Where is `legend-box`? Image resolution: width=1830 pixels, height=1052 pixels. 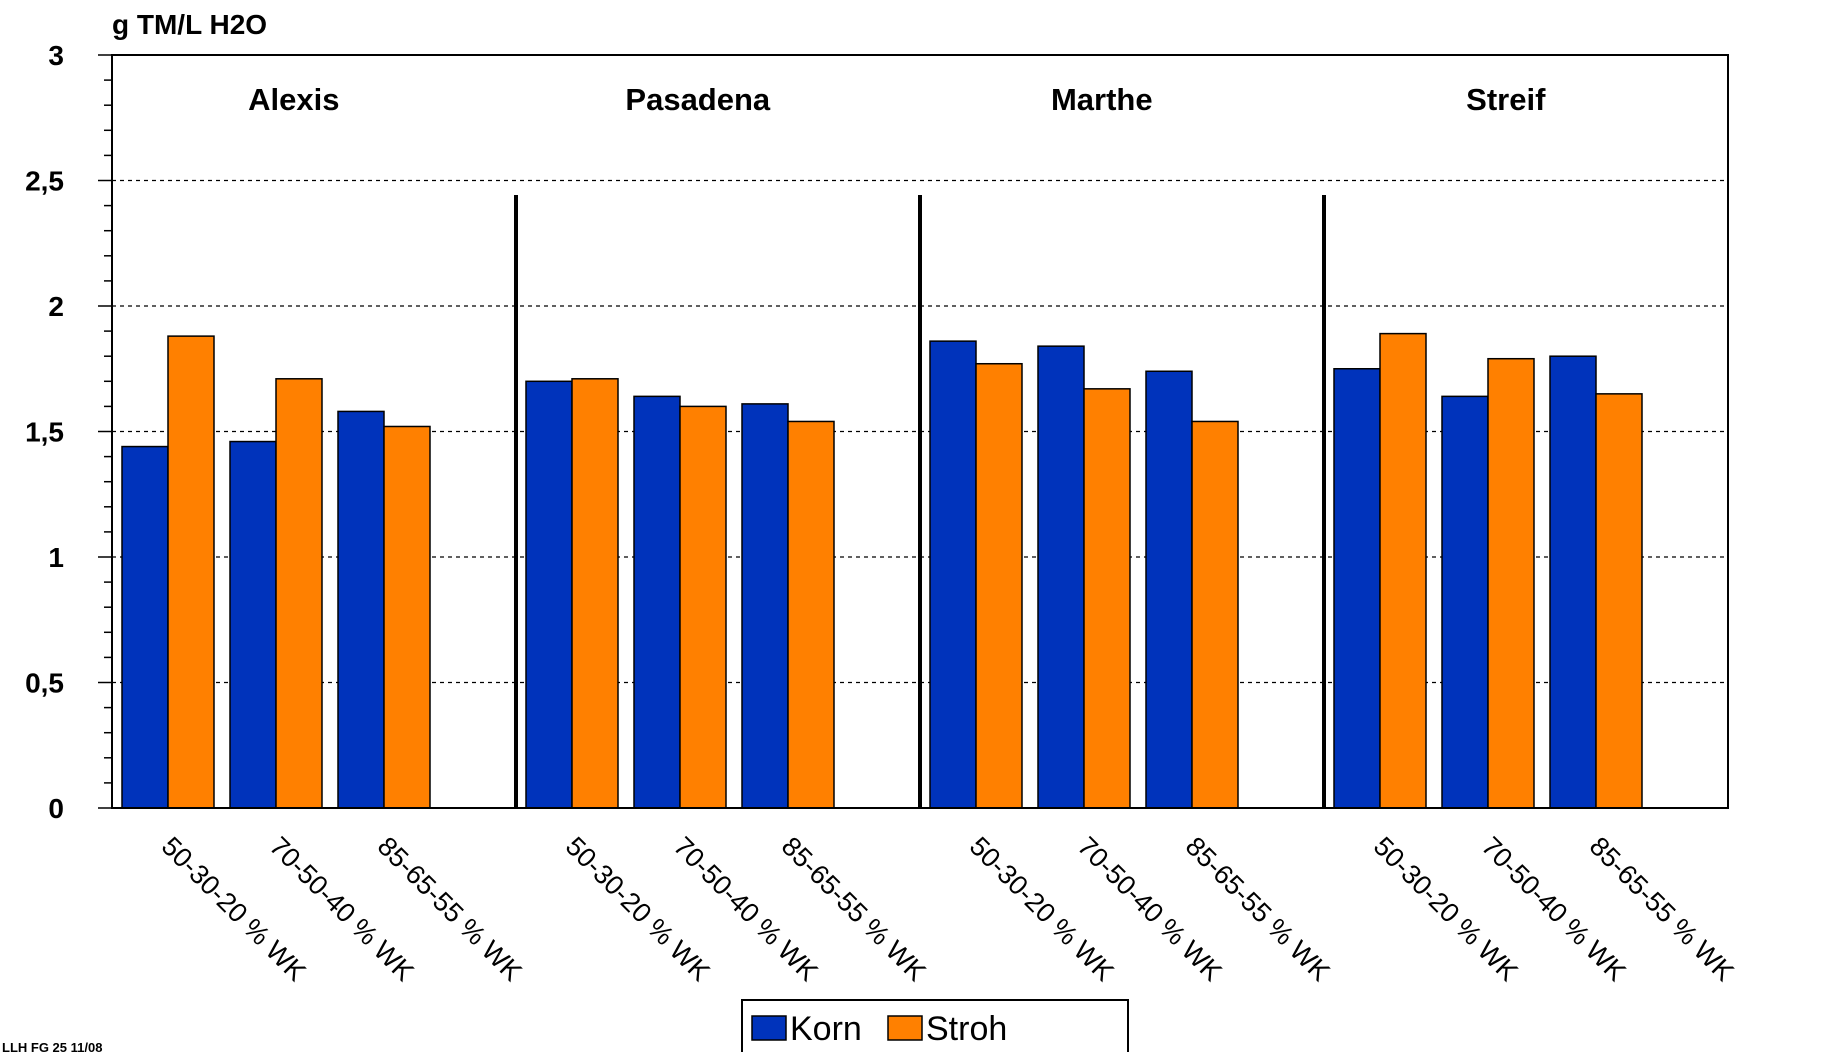
legend-box is located at coordinates (935, 1025).